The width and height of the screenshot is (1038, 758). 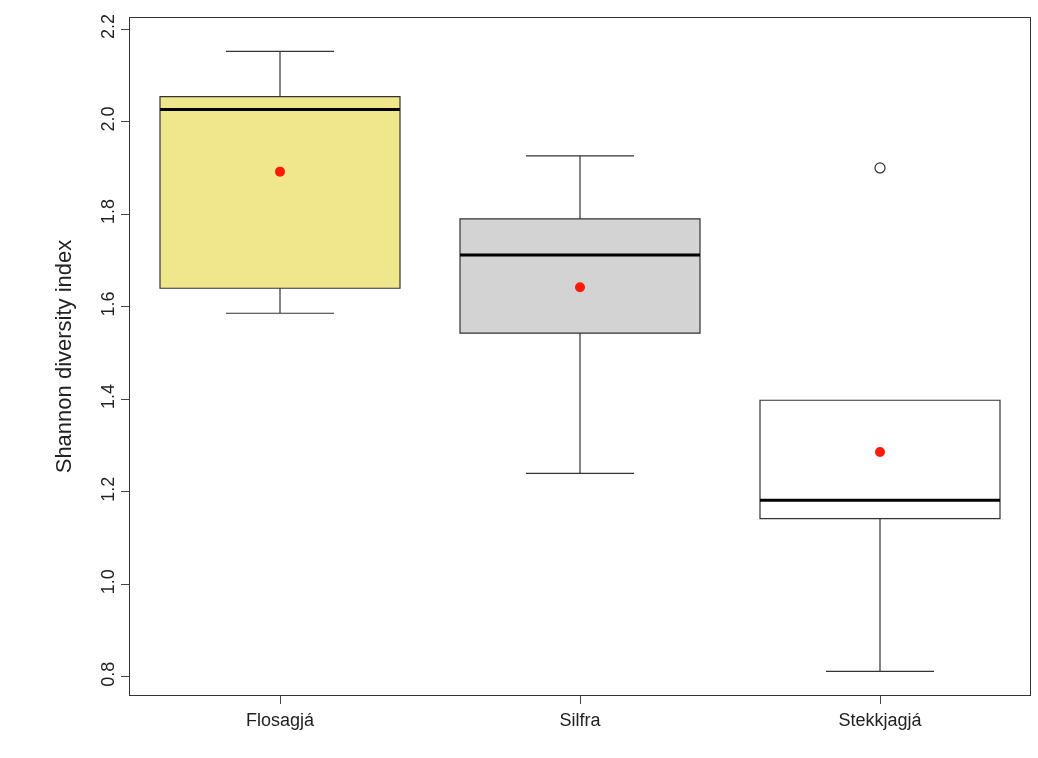 What do you see at coordinates (107, 304) in the screenshot?
I see `y-tick-label: 1.6` at bounding box center [107, 304].